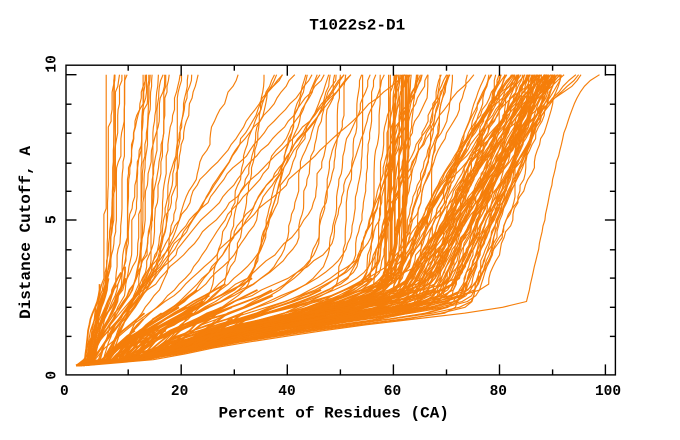 Image resolution: width=680 pixels, height=440 pixels. I want to click on svg-text: 20, so click(179, 392).